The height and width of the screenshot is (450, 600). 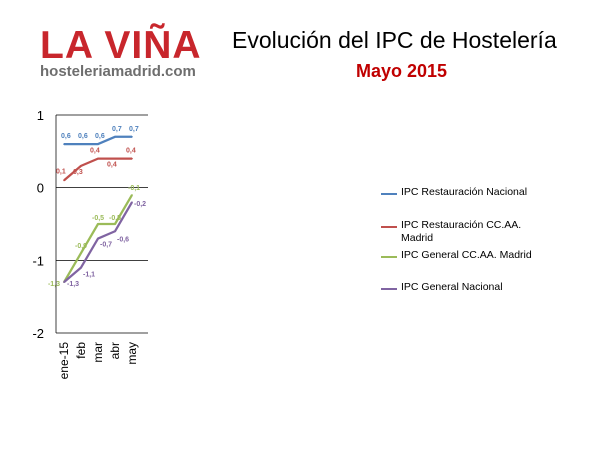 What do you see at coordinates (134, 188) in the screenshot?
I see `data-label: -0,1` at bounding box center [134, 188].